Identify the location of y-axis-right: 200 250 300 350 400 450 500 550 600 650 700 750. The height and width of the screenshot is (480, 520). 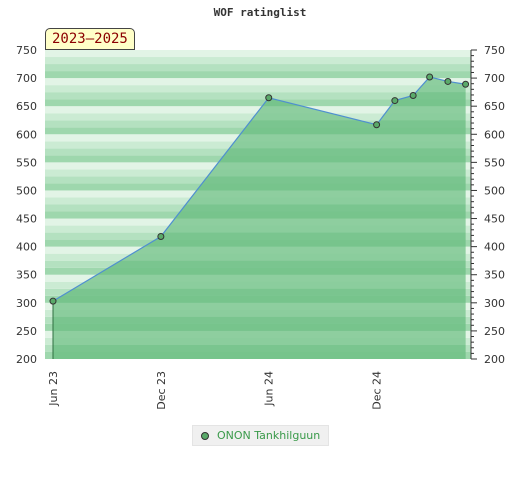
(487, 205).